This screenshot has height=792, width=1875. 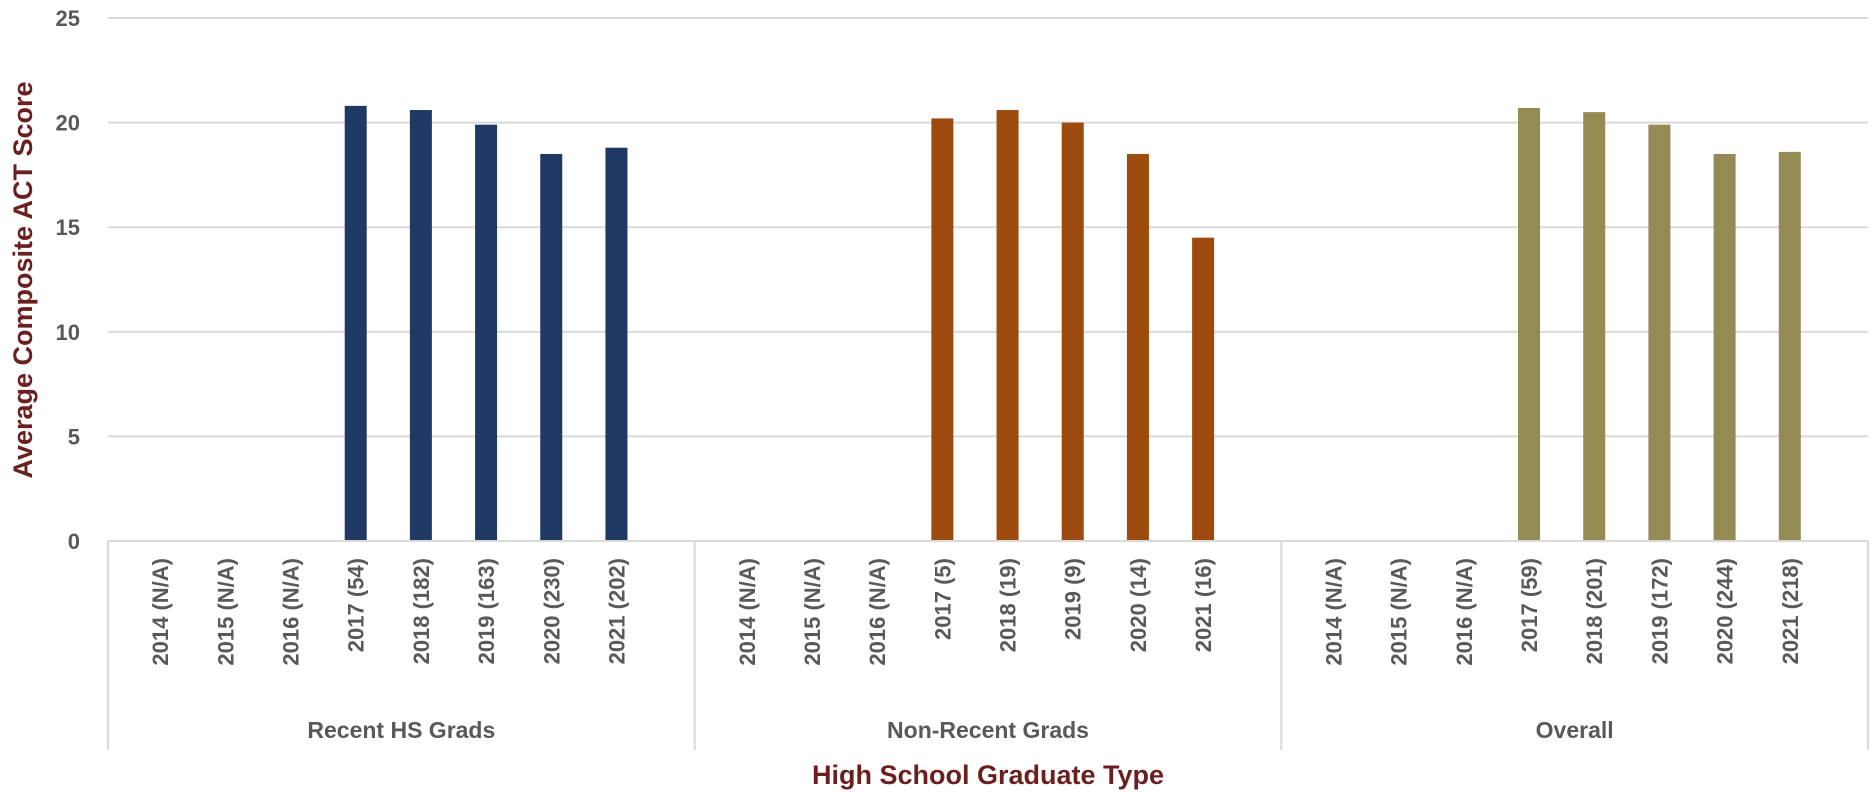 I want to click on group-label: Recent HS Grads, so click(x=401, y=730).